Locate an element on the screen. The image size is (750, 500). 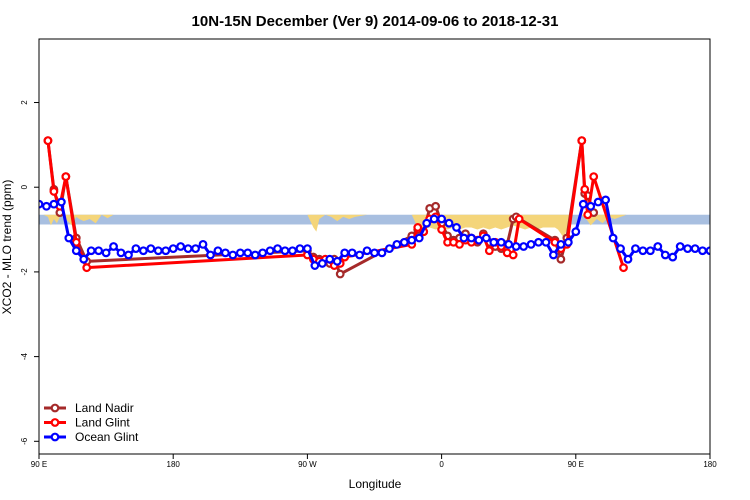
x-tick-label: 90 E is located at coordinates (39, 464).